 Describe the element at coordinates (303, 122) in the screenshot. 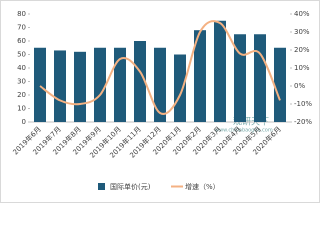

I see `y2-tick-label: -20%` at that location.